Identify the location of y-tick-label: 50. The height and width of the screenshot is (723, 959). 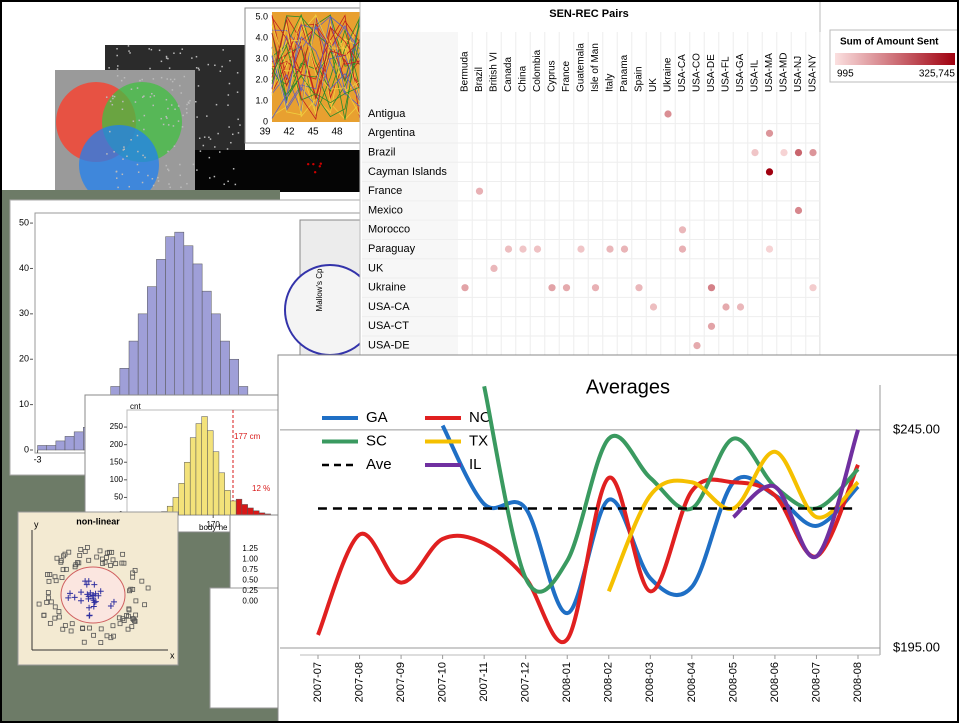
(24, 222).